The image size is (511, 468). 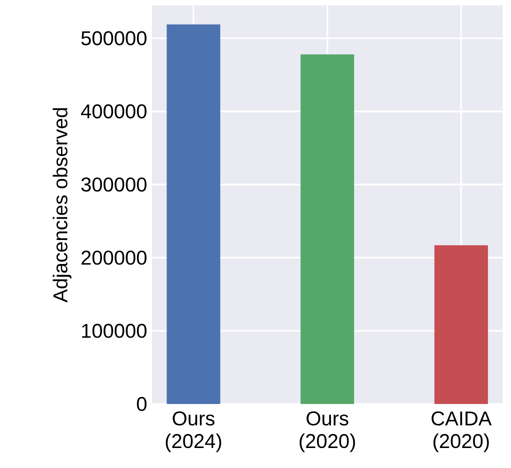 I want to click on x-tick-label: CAIDA (2020), so click(x=462, y=431).